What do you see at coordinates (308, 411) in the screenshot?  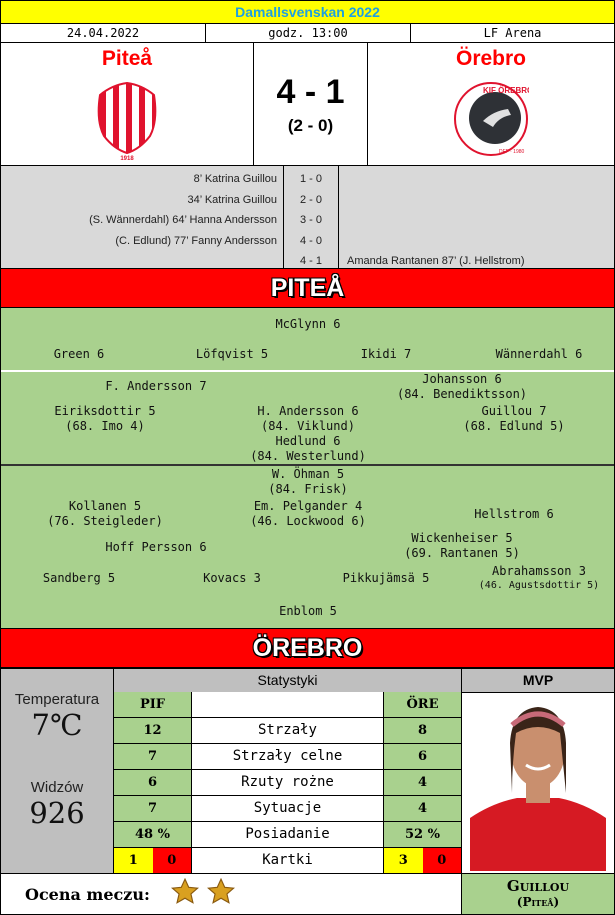 I see `player-name-rating: H. Andersson 6` at bounding box center [308, 411].